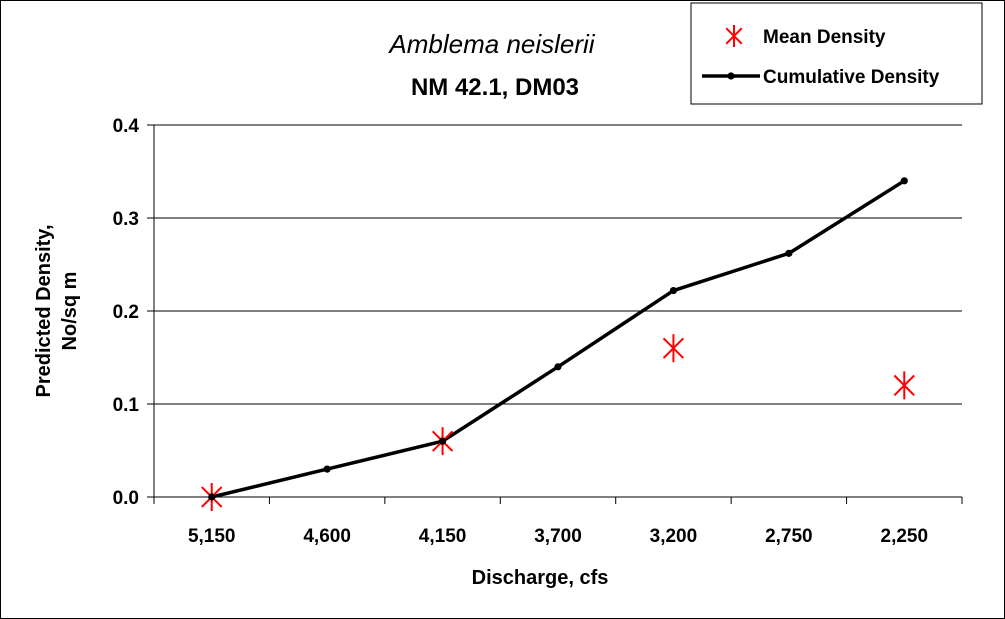  Describe the element at coordinates (44, 310) in the screenshot. I see `y-axis-label-line1: Predicted Density,` at that location.